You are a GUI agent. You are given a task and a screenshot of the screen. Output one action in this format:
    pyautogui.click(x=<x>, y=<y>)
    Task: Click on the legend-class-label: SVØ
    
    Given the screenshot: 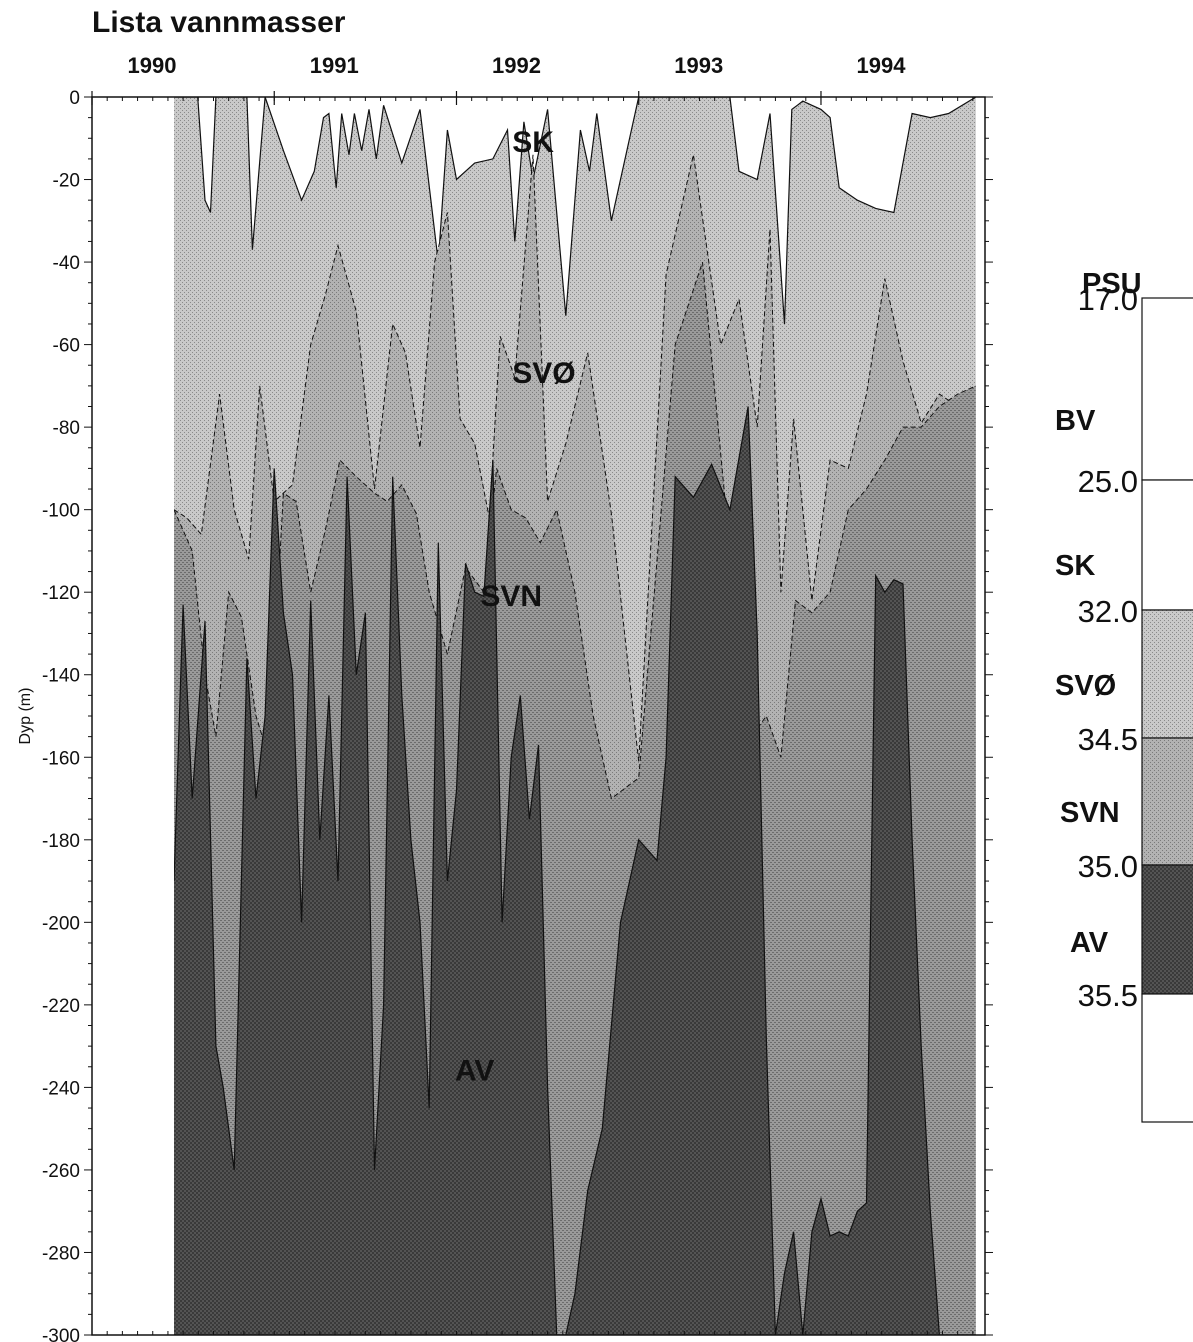 What is the action you would take?
    pyautogui.click(x=1085, y=686)
    